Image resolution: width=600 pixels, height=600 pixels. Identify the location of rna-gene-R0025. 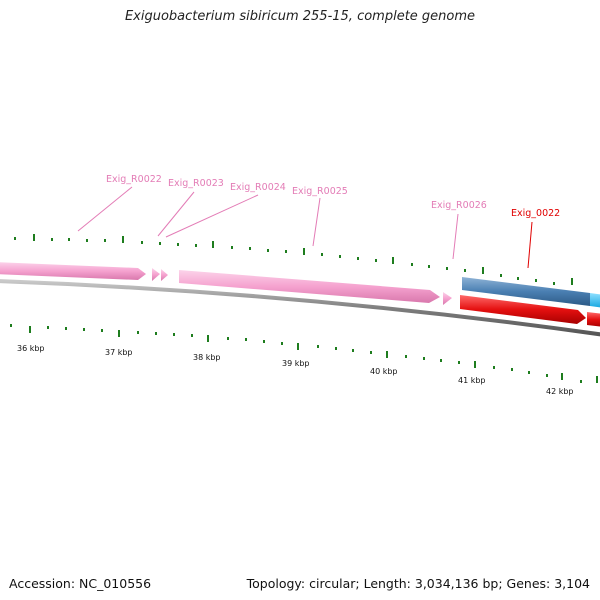
(309, 286).